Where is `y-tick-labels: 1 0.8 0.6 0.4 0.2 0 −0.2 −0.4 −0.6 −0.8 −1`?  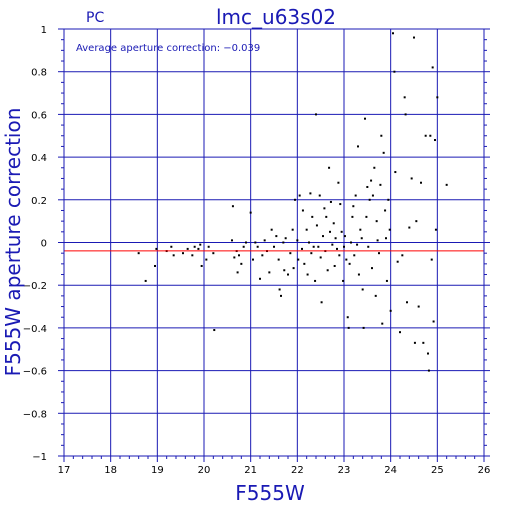
y-tick-labels: 1 0.8 0.6 0.4 0.2 0 −0.2 −0.4 −0.6 −0.8 −1 is located at coordinates (35, 244).